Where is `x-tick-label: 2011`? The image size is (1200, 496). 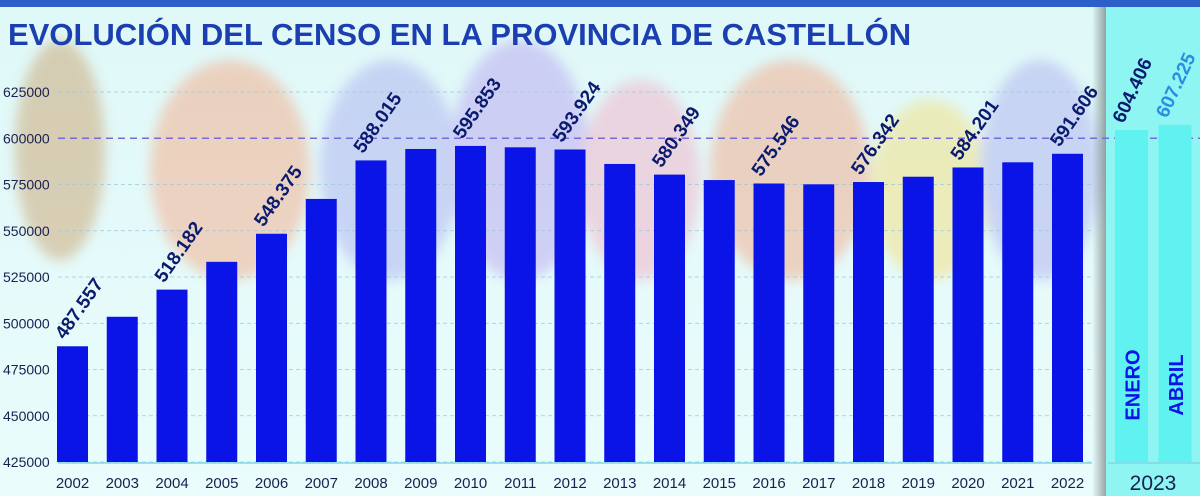
x-tick-label: 2011 is located at coordinates (520, 483).